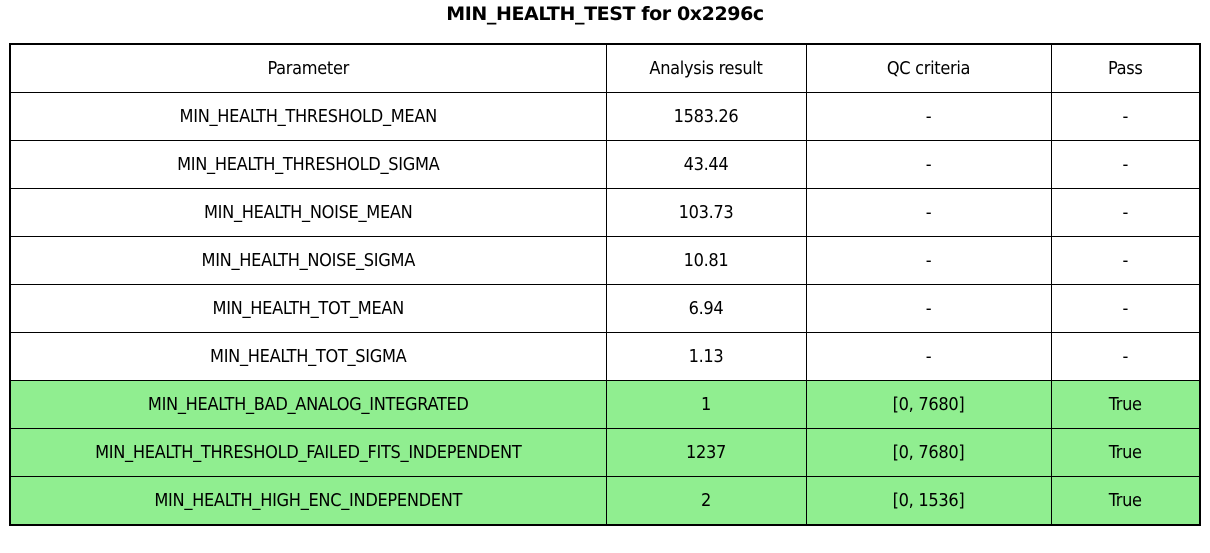 The image size is (1210, 553). What do you see at coordinates (706, 212) in the screenshot?
I see `analysis-result-cell: 103.73` at bounding box center [706, 212].